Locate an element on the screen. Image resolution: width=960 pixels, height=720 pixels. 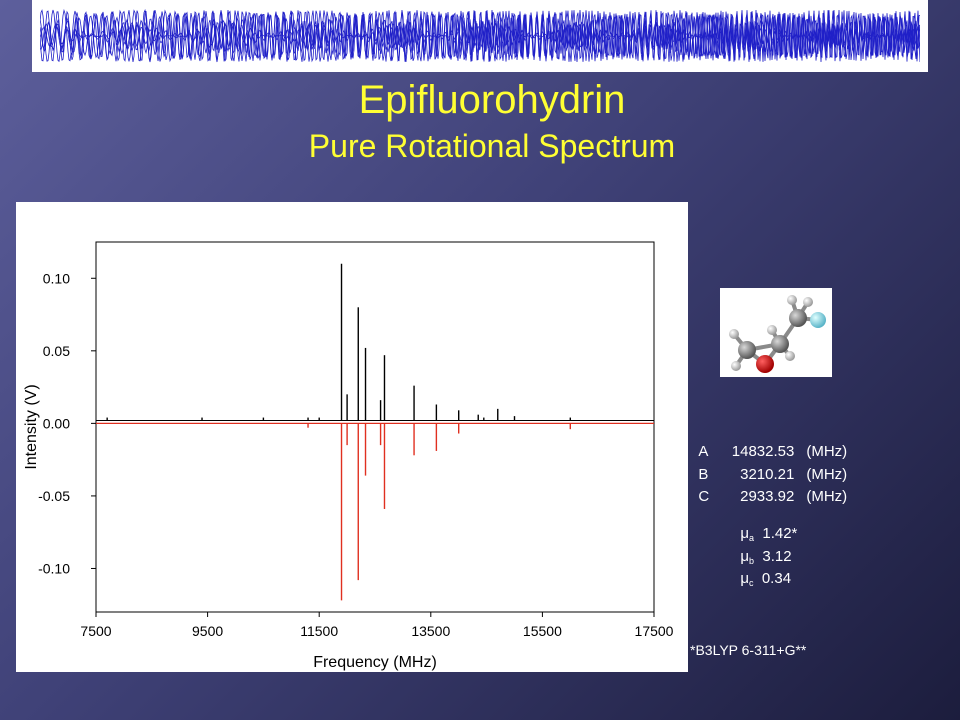
y-axis-title: Intensity (V) is located at coordinates (31, 426).